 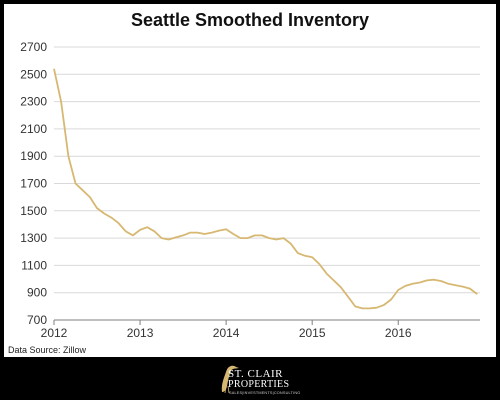 I want to click on brand-line-1: ST. CLAIR, so click(x=256, y=374).